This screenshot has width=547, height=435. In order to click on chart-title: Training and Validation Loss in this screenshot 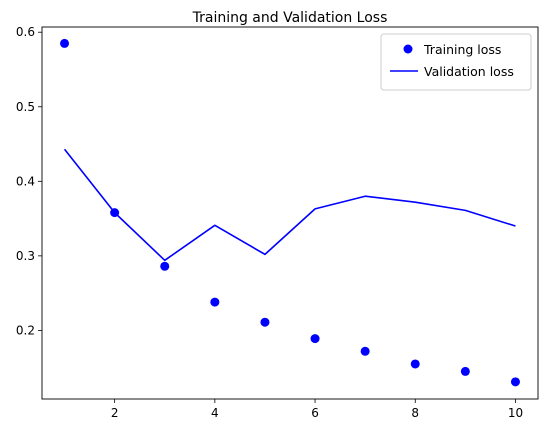, I will do `click(290, 18)`.